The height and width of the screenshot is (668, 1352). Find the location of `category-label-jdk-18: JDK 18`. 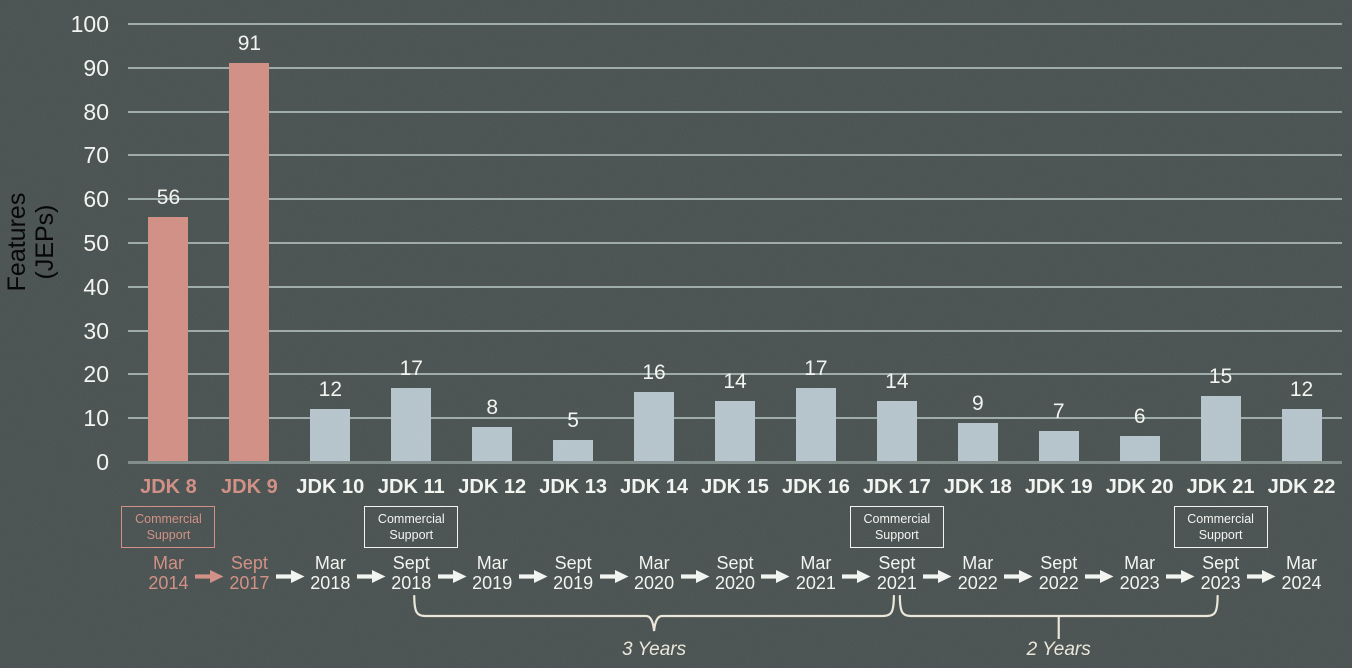

category-label-jdk-18: JDK 18 is located at coordinates (977, 487).